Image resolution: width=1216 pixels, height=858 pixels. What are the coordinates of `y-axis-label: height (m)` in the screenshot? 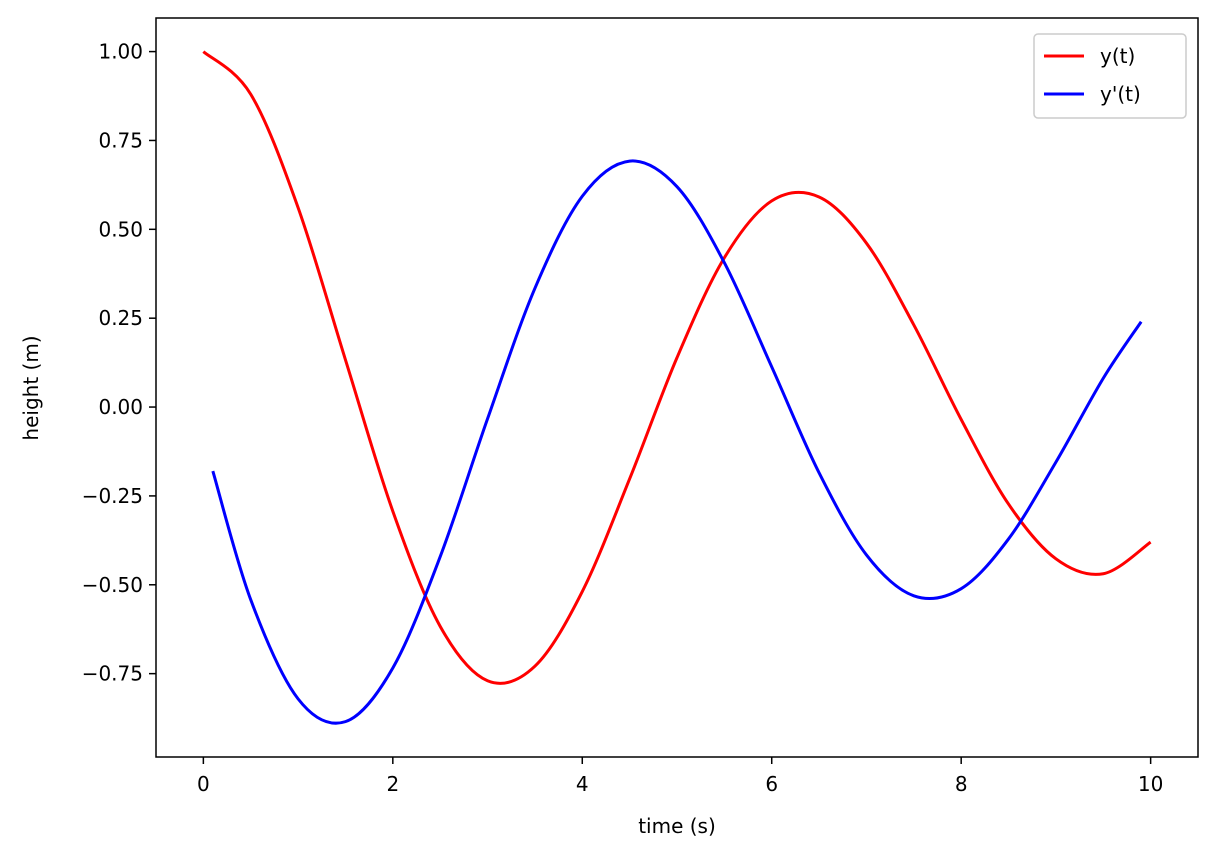 It's located at (31, 387).